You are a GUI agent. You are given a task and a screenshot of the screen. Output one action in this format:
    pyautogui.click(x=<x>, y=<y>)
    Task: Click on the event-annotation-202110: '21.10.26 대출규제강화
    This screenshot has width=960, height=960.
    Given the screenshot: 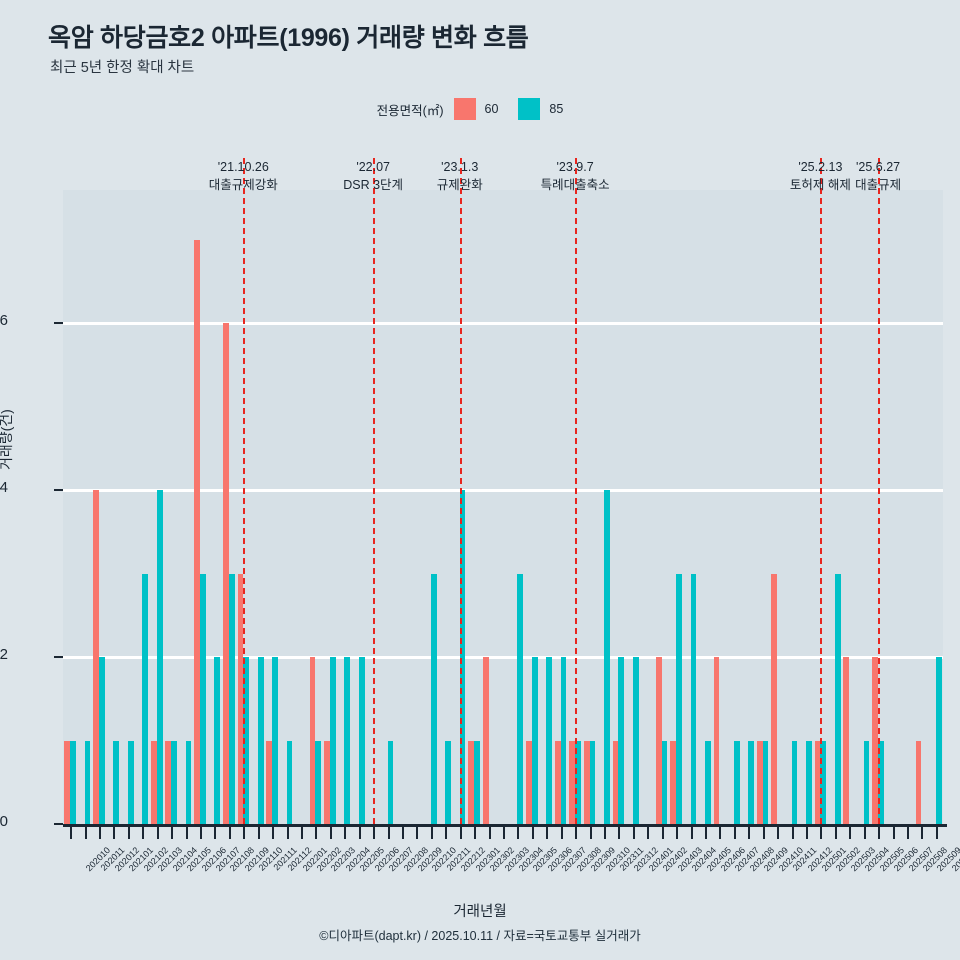 What is the action you would take?
    pyautogui.click(x=243, y=176)
    